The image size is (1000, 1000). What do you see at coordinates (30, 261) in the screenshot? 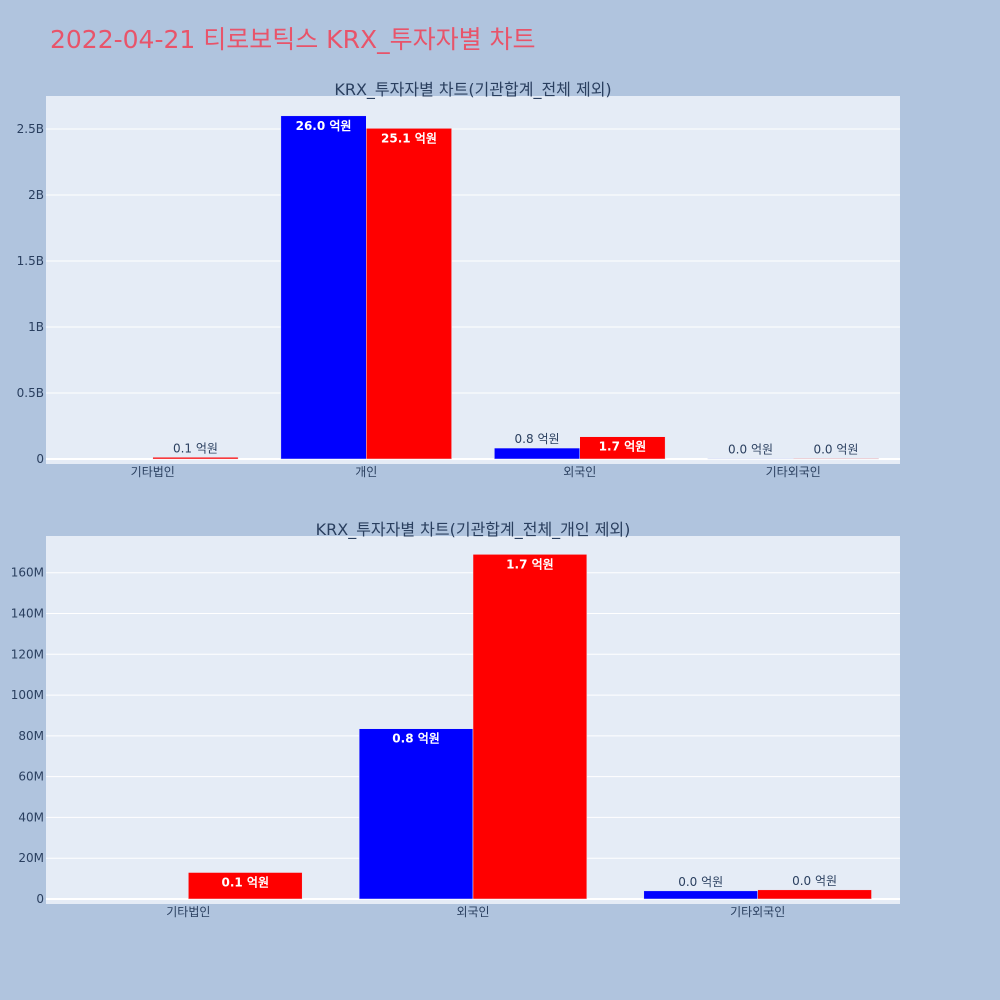
I see `y-tick-label: 1.5B` at bounding box center [30, 261].